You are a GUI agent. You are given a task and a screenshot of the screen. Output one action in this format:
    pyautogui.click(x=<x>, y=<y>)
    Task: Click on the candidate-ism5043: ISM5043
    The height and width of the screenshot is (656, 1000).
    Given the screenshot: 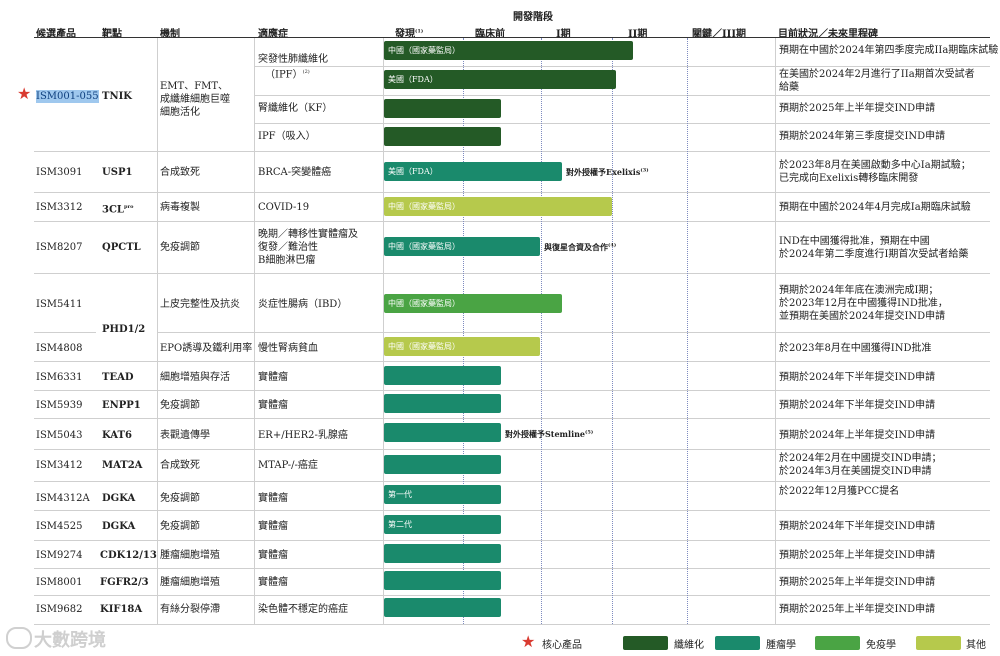 What is the action you would take?
    pyautogui.click(x=59, y=435)
    